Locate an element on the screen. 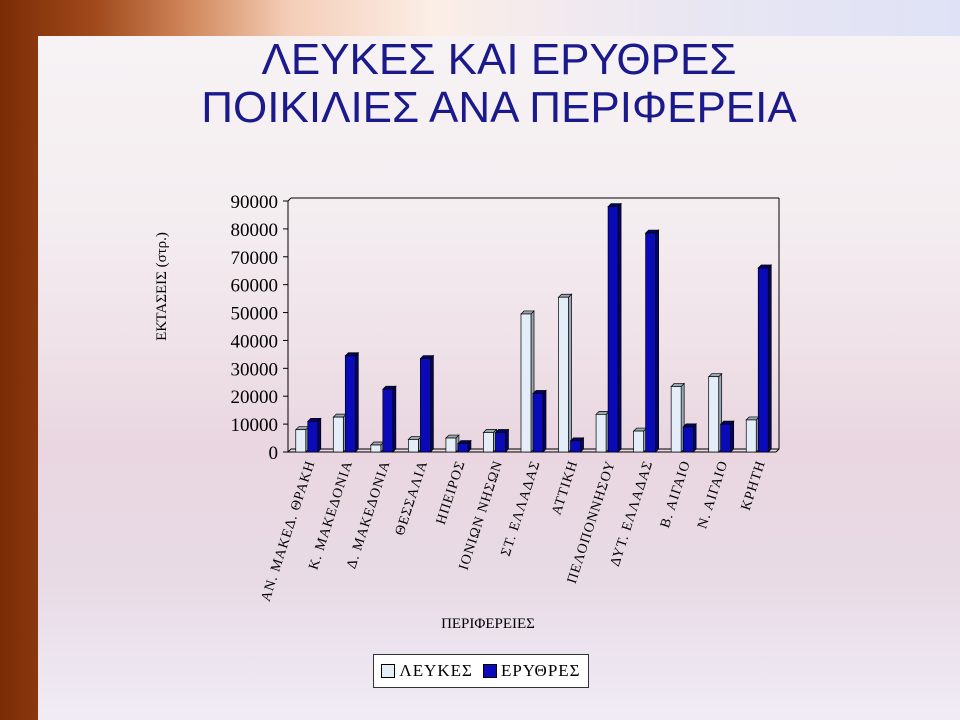 The image size is (960, 720). x-axis-title-group: ΠΕΡΙΦΕΡΕΙΕΣ is located at coordinates (488, 624).